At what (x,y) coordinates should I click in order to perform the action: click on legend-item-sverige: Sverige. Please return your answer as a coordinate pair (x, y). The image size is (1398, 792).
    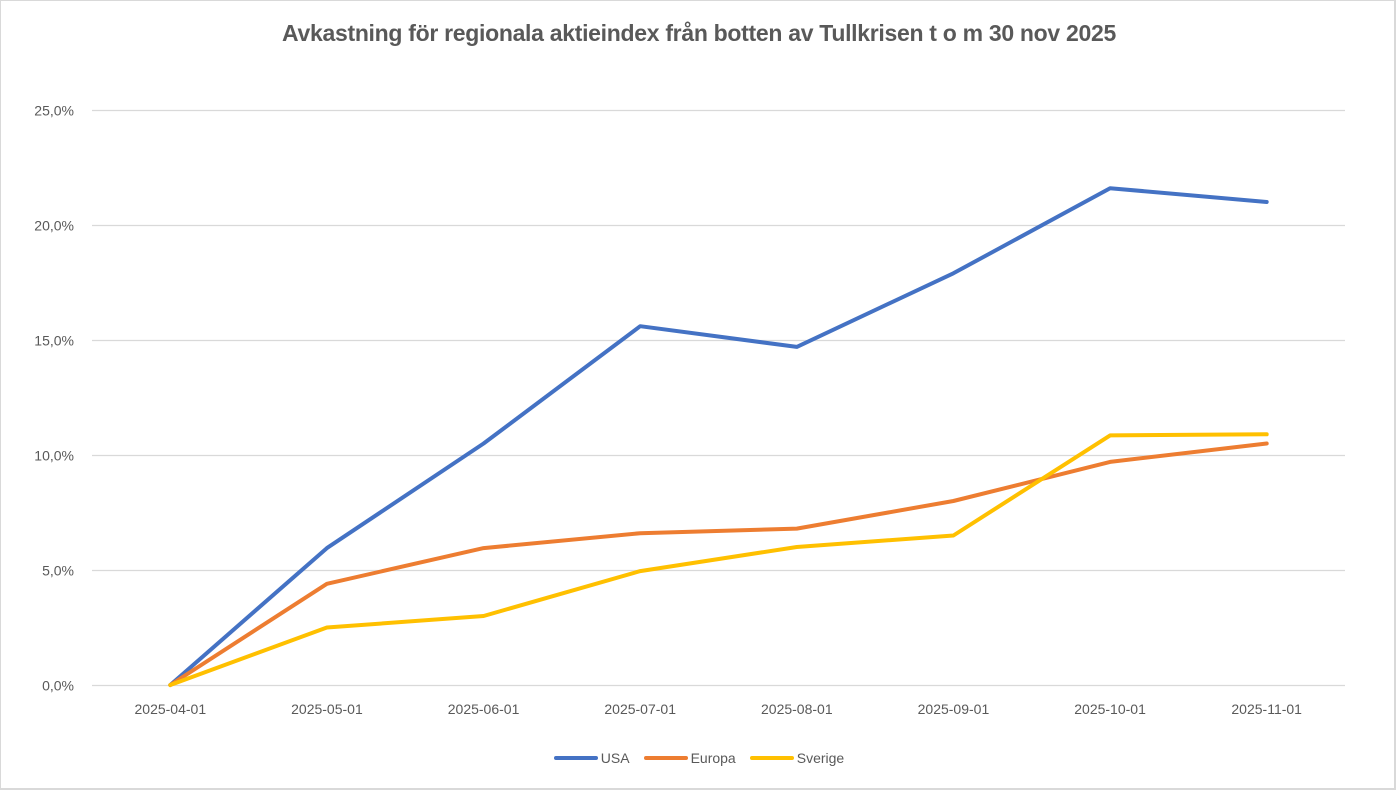
    Looking at the image, I should click on (797, 758).